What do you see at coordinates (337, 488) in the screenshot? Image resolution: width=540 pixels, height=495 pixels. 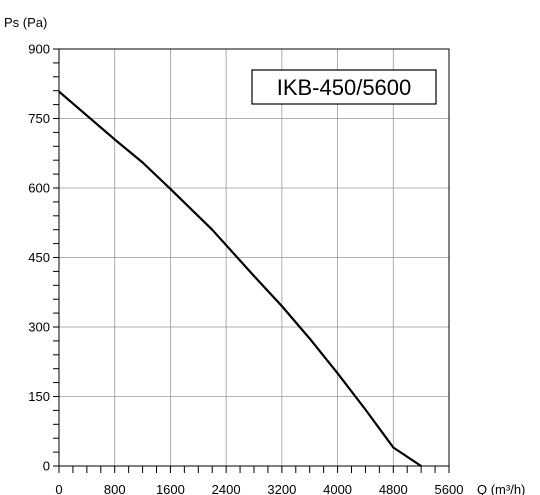 I see `x-tick-label: 4000` at bounding box center [337, 488].